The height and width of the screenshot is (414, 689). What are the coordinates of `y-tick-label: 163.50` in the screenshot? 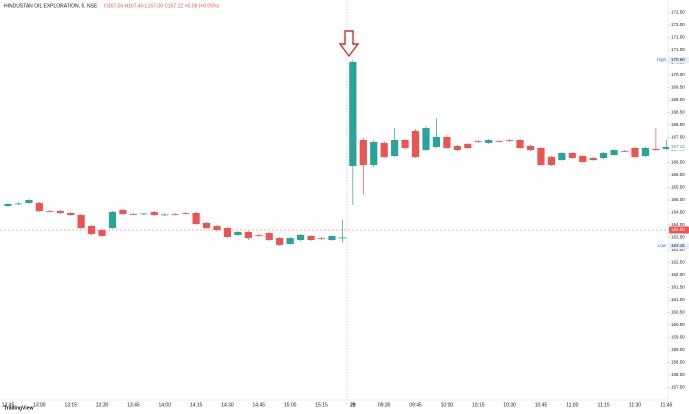 It's located at (678, 237).